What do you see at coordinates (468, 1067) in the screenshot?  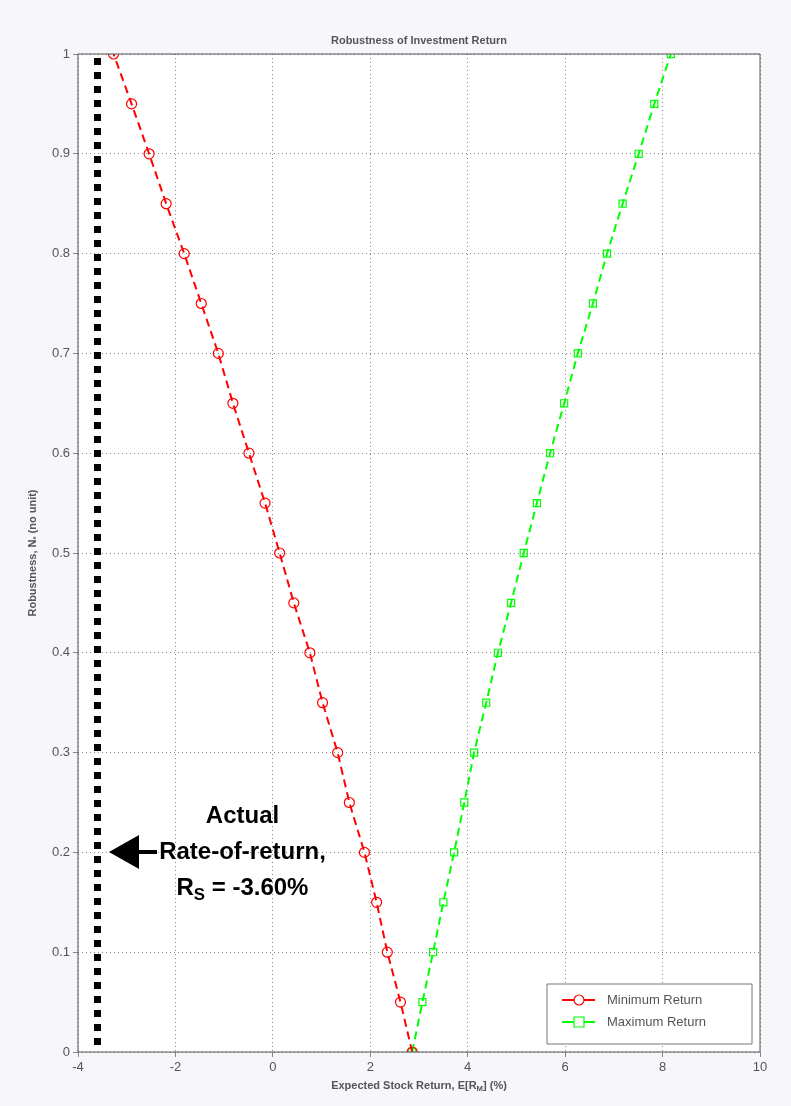 I see `x-tick-label: 4` at bounding box center [468, 1067].